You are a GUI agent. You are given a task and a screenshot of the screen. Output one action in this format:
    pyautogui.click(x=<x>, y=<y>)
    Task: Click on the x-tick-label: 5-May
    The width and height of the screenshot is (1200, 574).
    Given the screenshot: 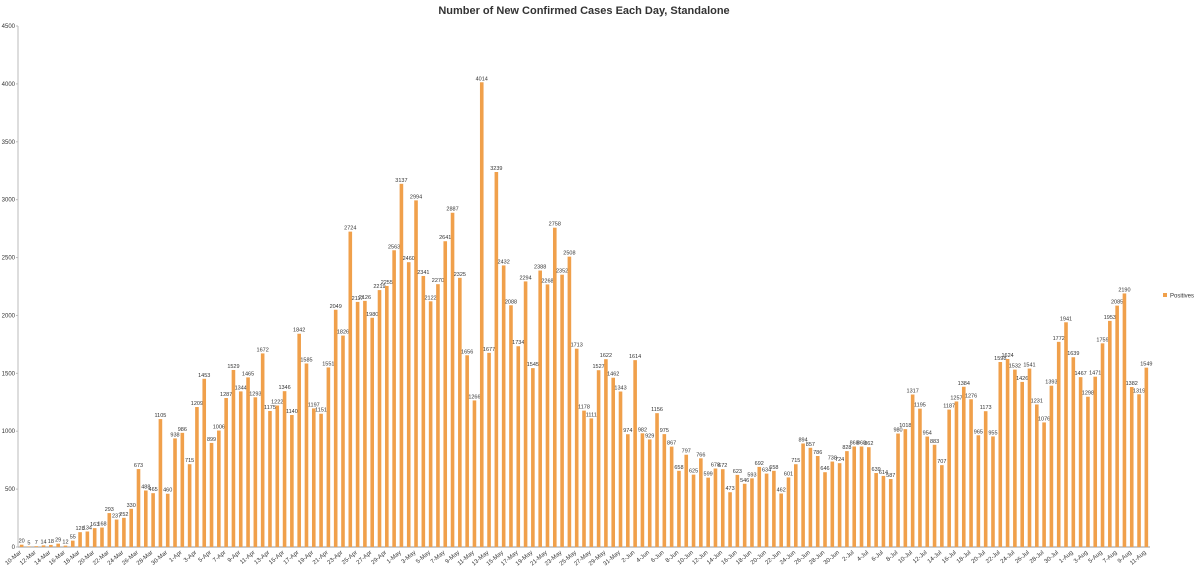 What is the action you would take?
    pyautogui.click(x=423, y=557)
    